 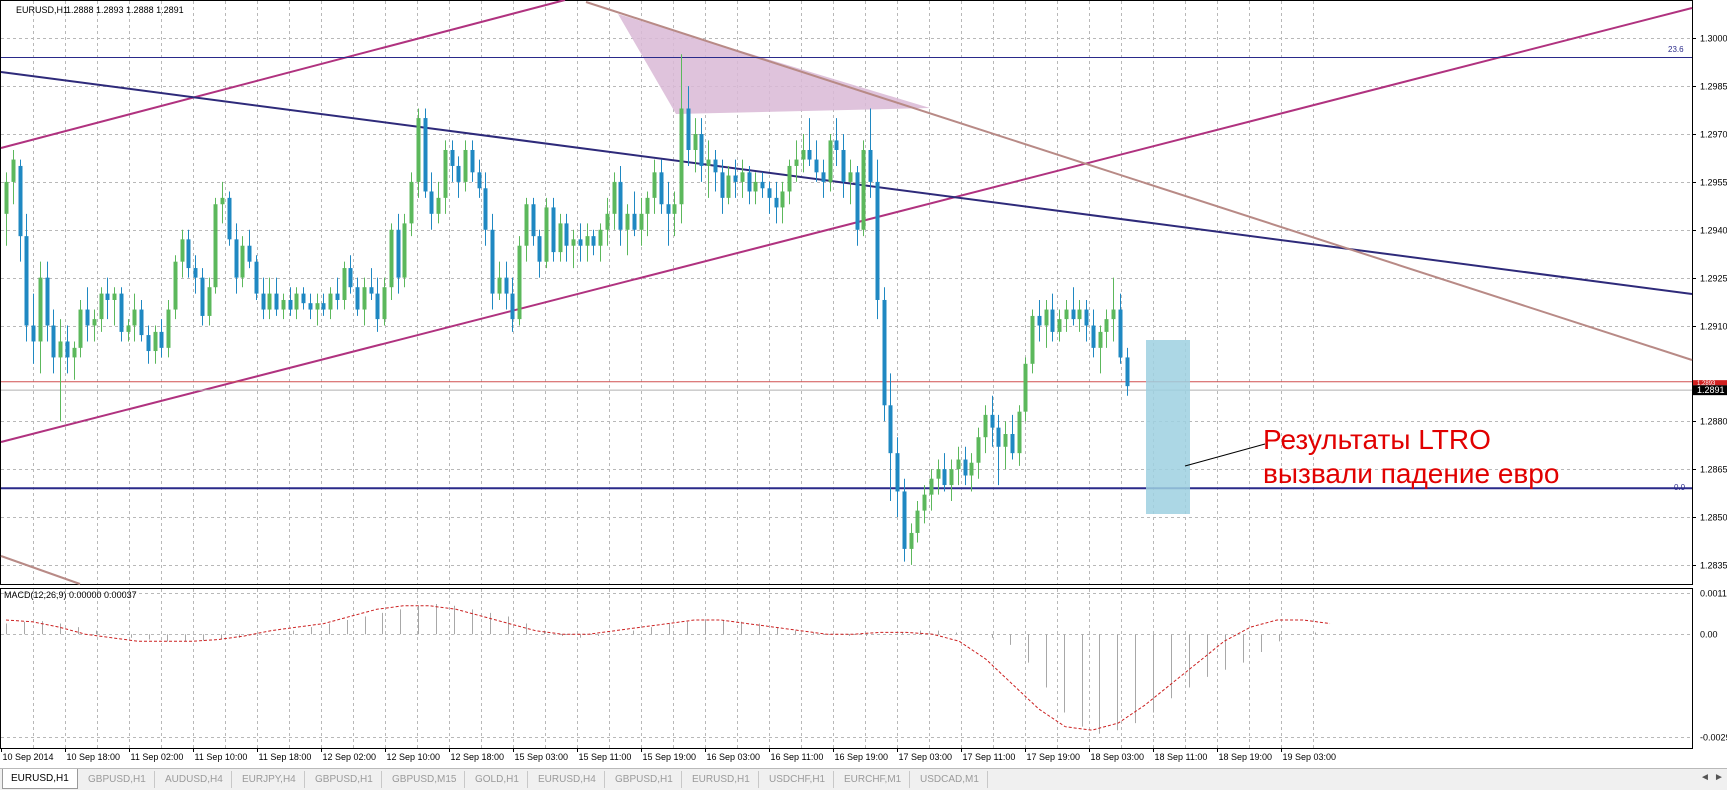 I want to click on x-tick-label: 17 Sep 11:00, so click(x=989, y=757).